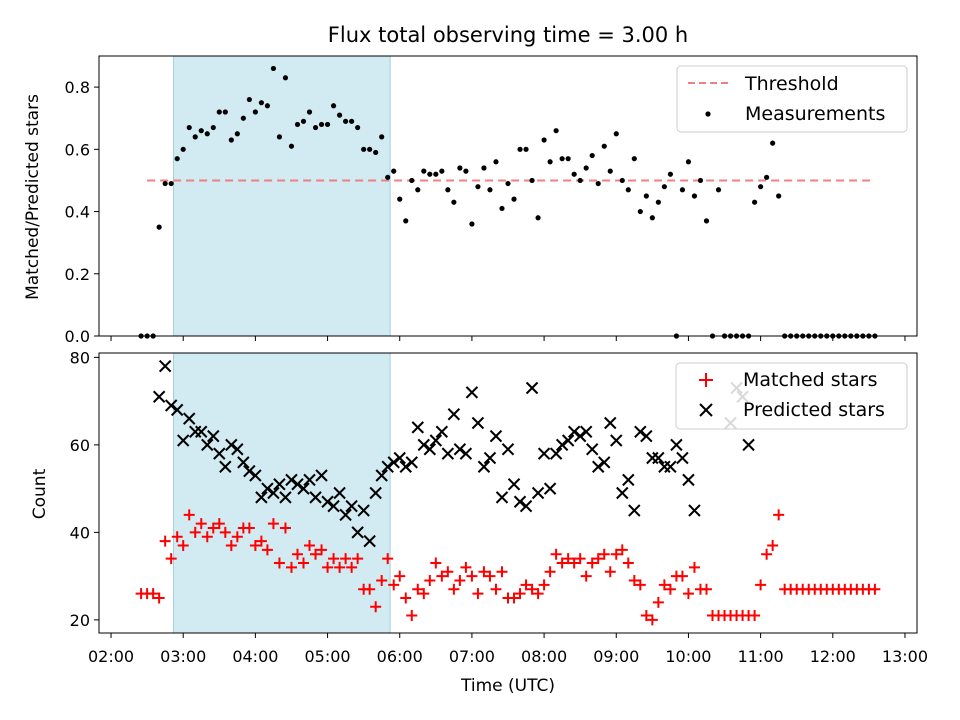 The width and height of the screenshot is (960, 720). What do you see at coordinates (508, 567) in the screenshot?
I see `matched-stars-points` at bounding box center [508, 567].